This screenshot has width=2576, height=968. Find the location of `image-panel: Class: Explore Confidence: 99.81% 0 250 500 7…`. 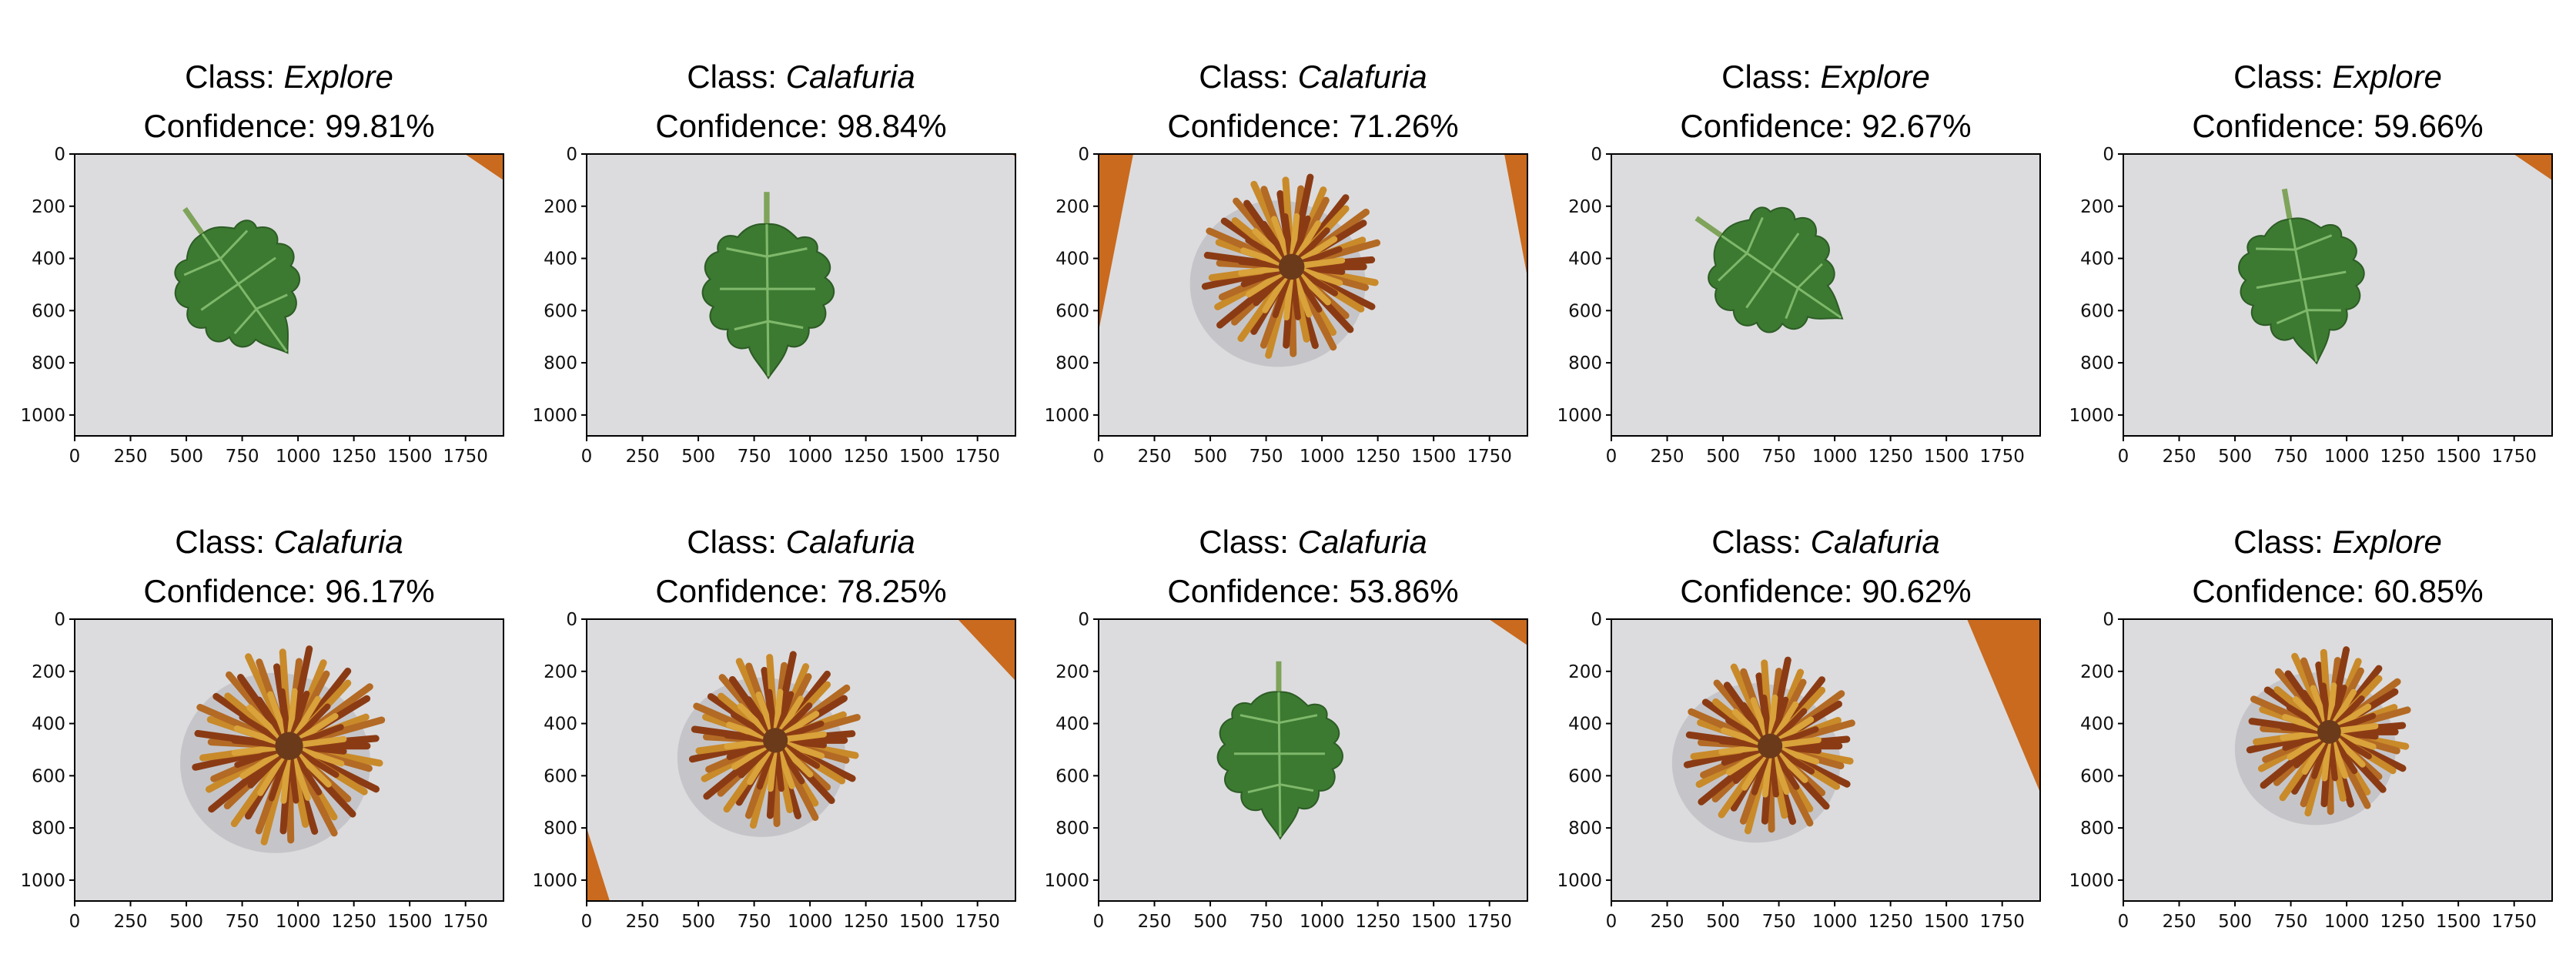

image-panel: Class: Explore Confidence: 99.81% 0 250 500 7… is located at coordinates (262, 263).